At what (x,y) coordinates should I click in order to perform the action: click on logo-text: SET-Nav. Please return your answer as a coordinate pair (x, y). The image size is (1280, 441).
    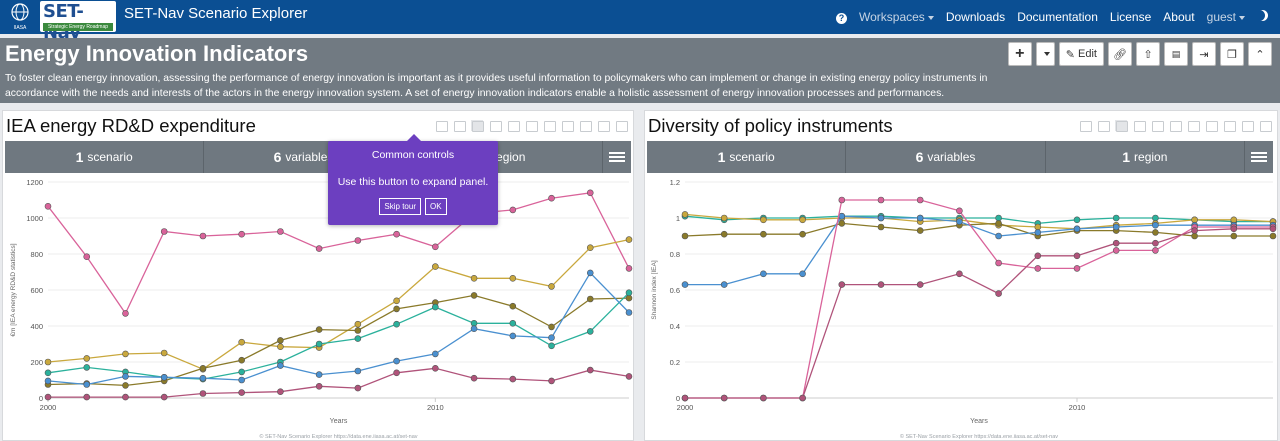
    Looking at the image, I should click on (63, 22).